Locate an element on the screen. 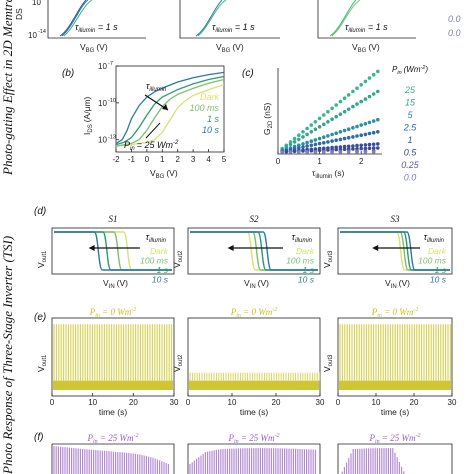 This screenshot has width=474, height=474. pointer-line is located at coordinates (153, 130).